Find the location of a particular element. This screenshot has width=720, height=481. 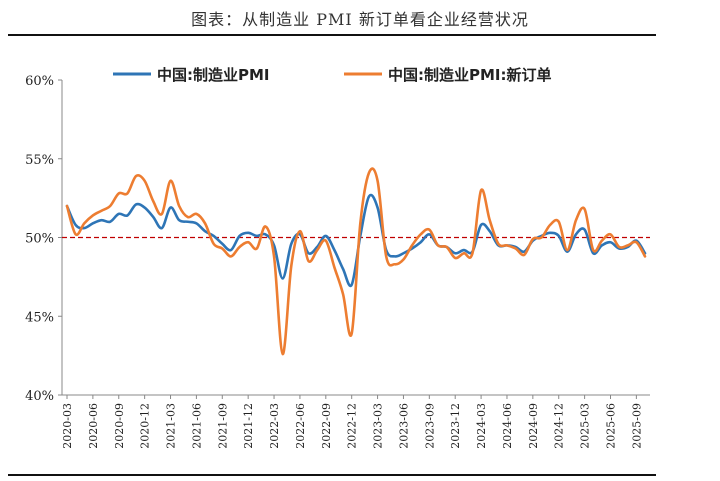

x-tick-label: 2024-09 is located at coordinates (533, 426).